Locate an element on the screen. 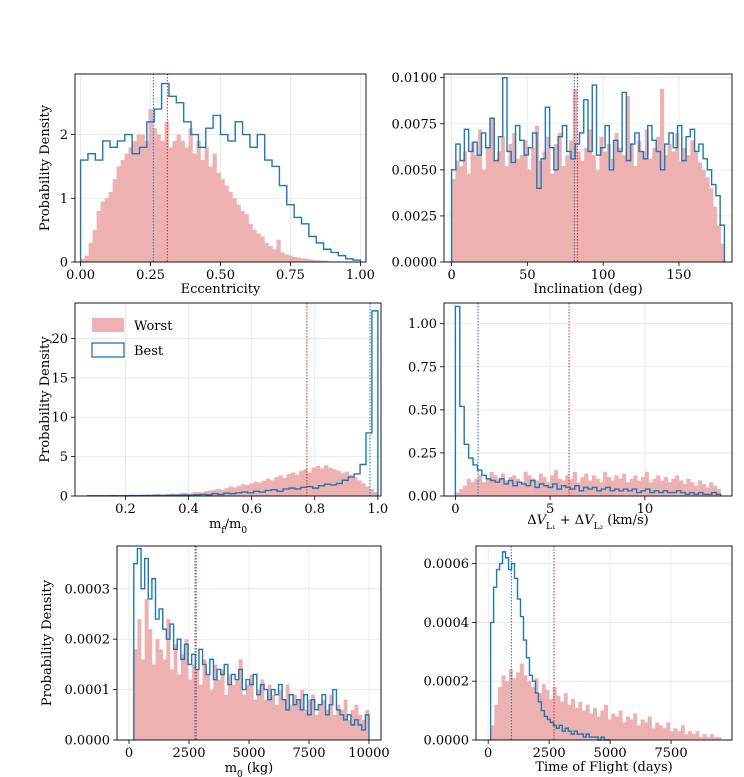 The image size is (744, 777). y-tick-label: 0.0002 is located at coordinates (447, 682).